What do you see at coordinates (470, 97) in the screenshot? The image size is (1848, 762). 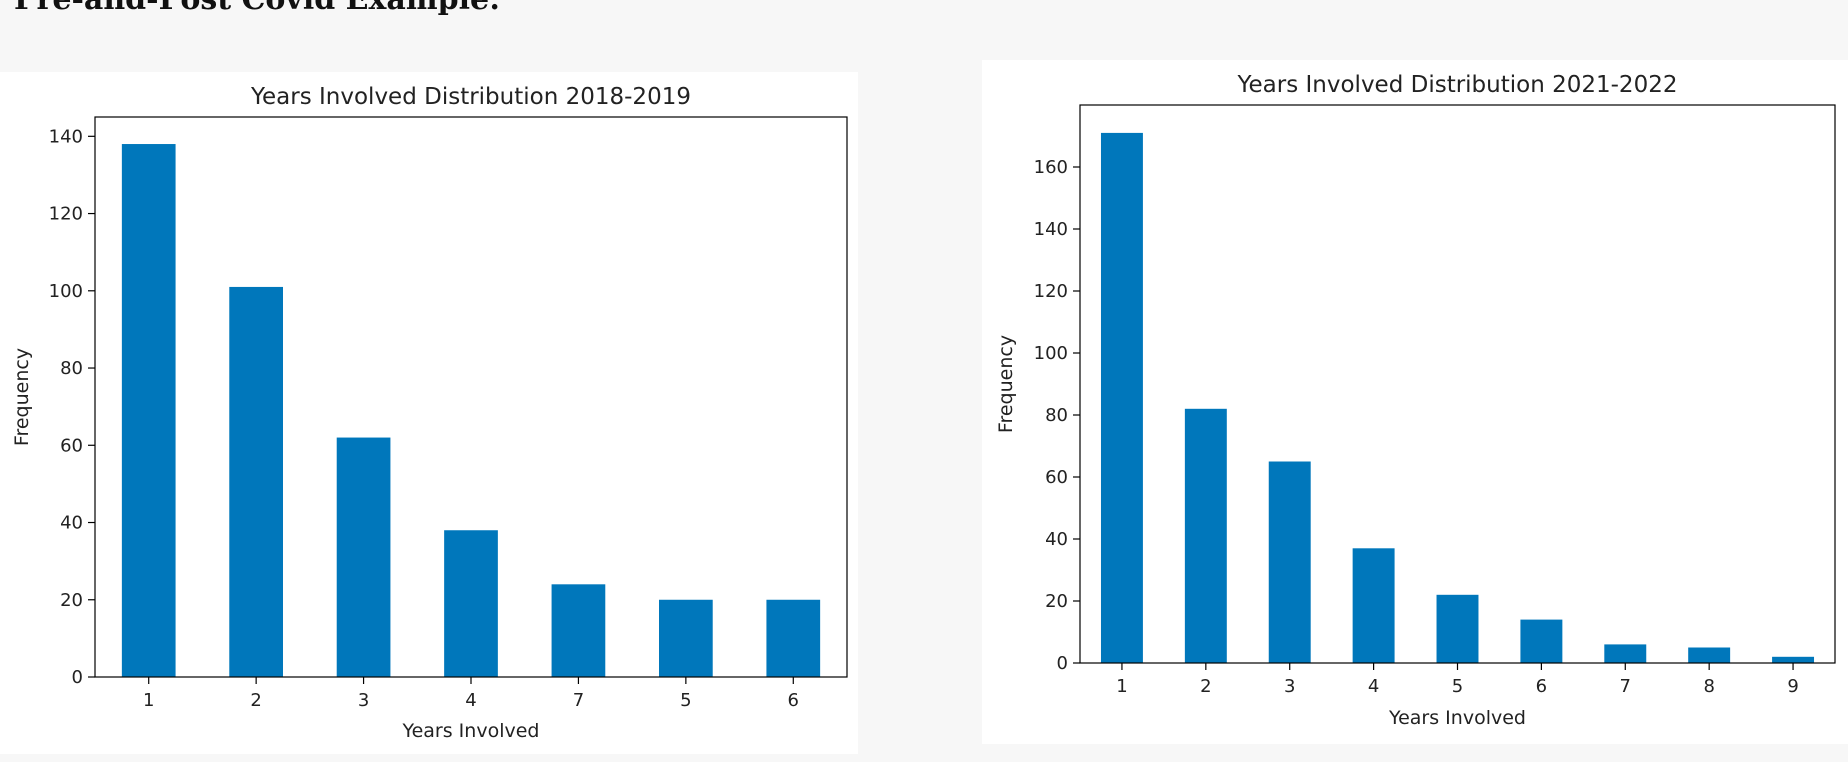 I see `chart-title: Years Involved Distribution 2018-2019` at bounding box center [470, 97].